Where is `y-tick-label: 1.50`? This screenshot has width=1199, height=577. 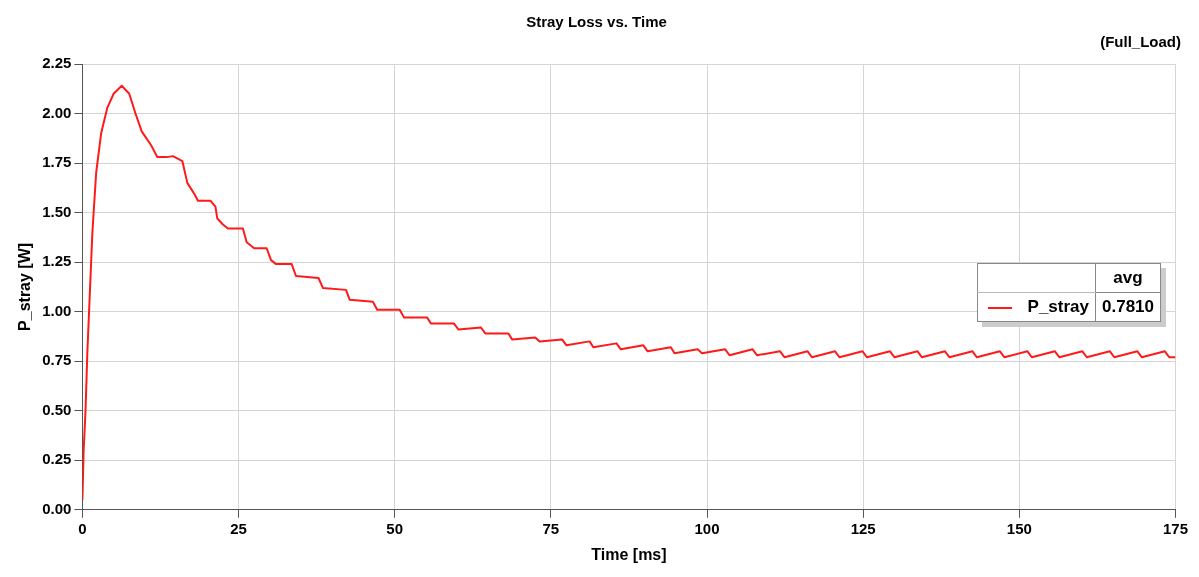
y-tick-label: 1.50 is located at coordinates (57, 211).